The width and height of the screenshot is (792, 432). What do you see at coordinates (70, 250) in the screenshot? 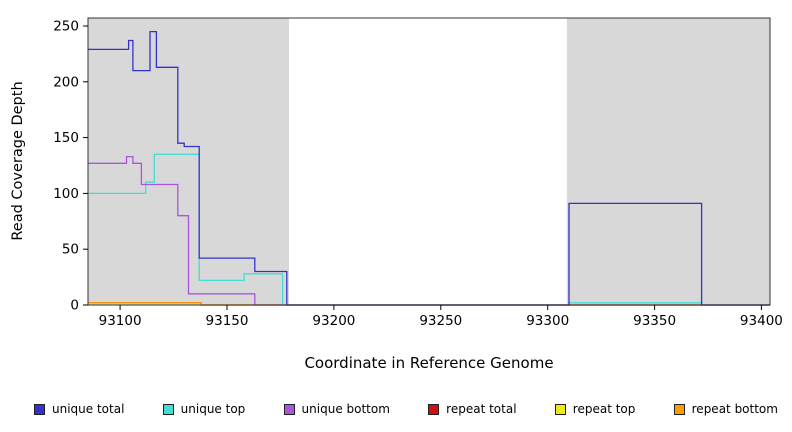
I see `y-tick-label: 50` at bounding box center [70, 250].